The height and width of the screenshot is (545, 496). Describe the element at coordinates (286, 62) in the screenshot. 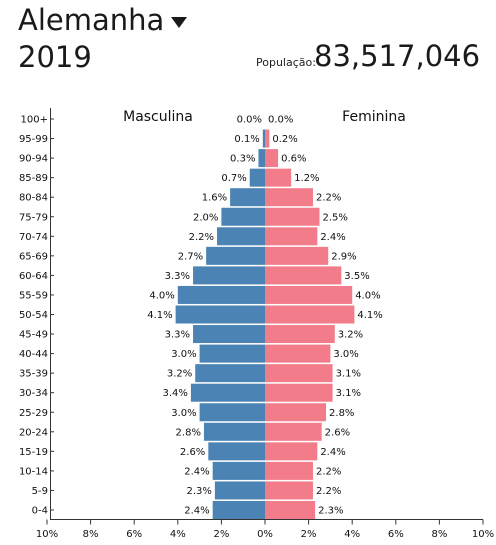

I see `population-label: População:` at that location.